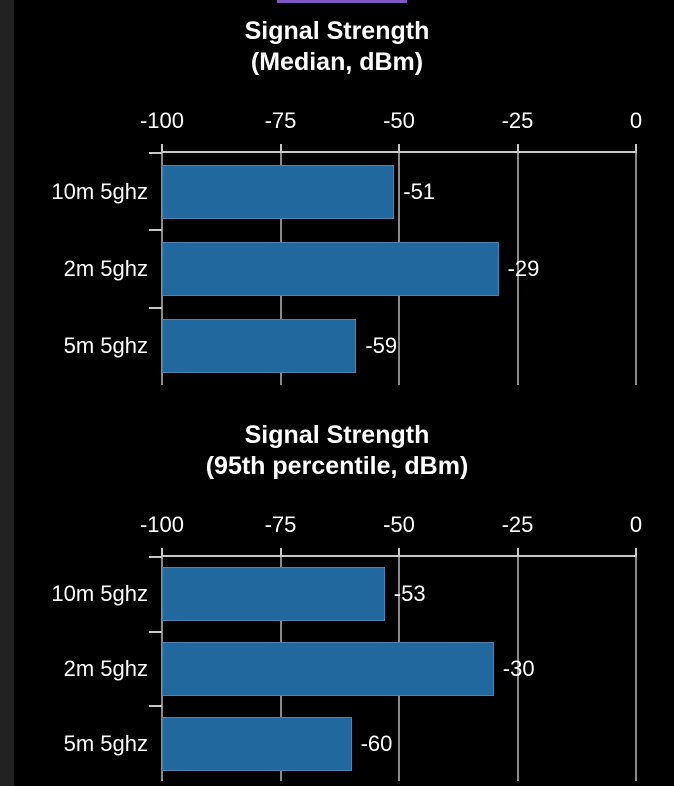 The height and width of the screenshot is (786, 674). I want to click on bar-value-label: -60, so click(376, 743).